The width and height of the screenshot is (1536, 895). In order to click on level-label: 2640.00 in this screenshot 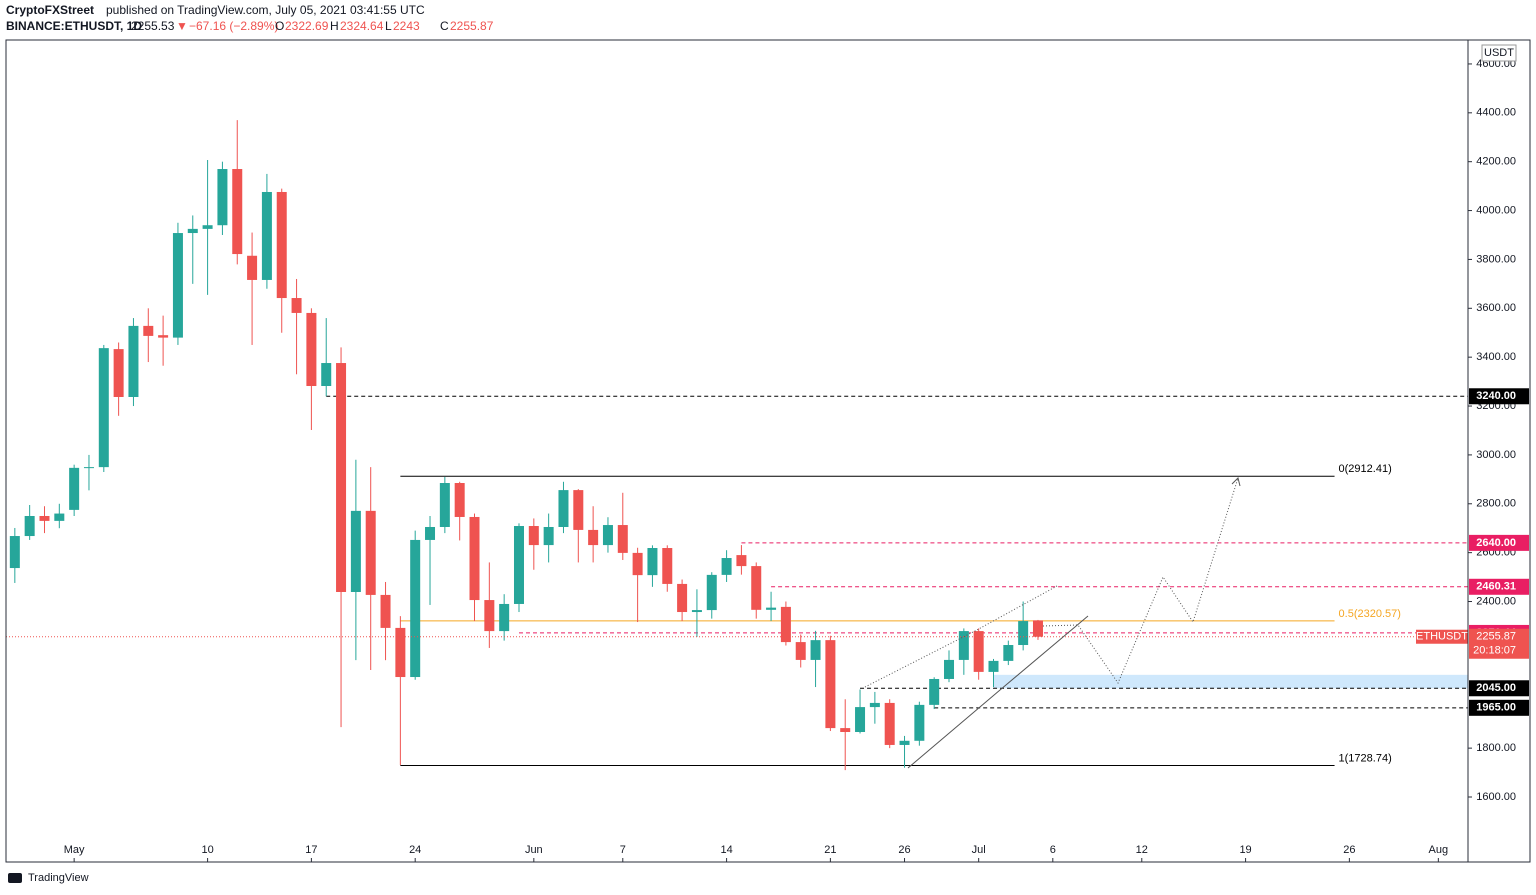, I will do `click(1496, 543)`.